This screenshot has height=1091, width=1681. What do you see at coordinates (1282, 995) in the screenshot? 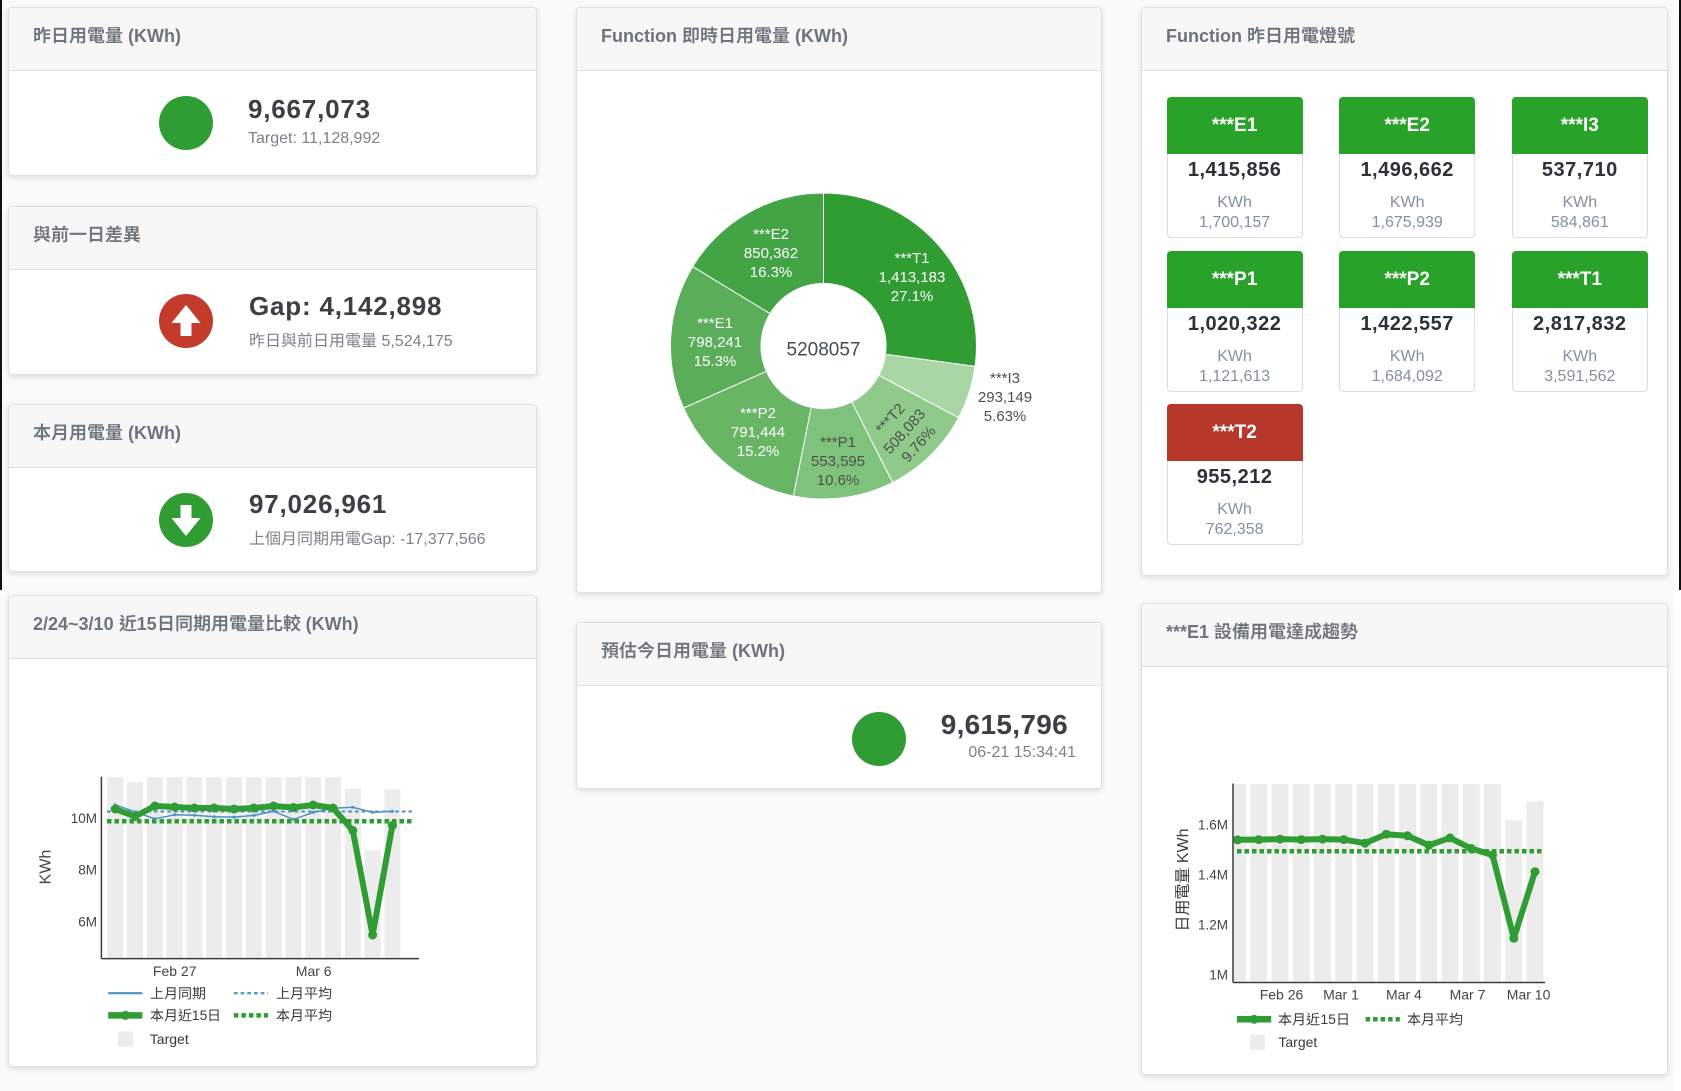
I see `svg-text: Feb 26` at bounding box center [1282, 995].